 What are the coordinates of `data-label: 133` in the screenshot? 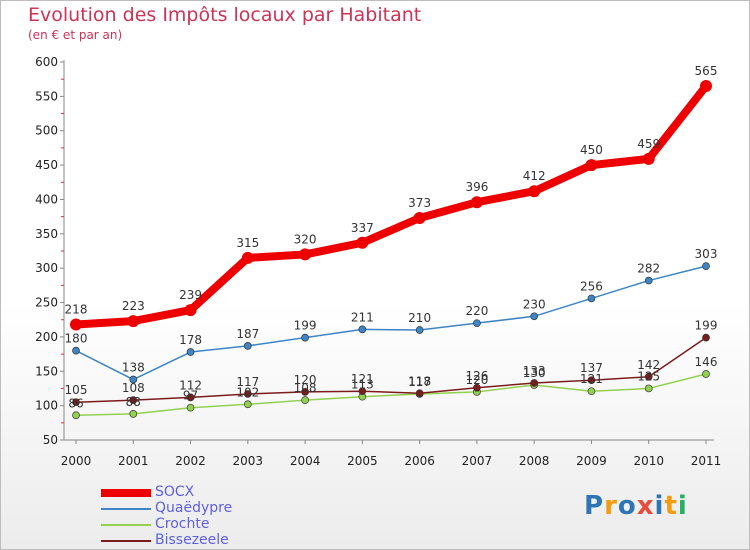 It's located at (534, 371).